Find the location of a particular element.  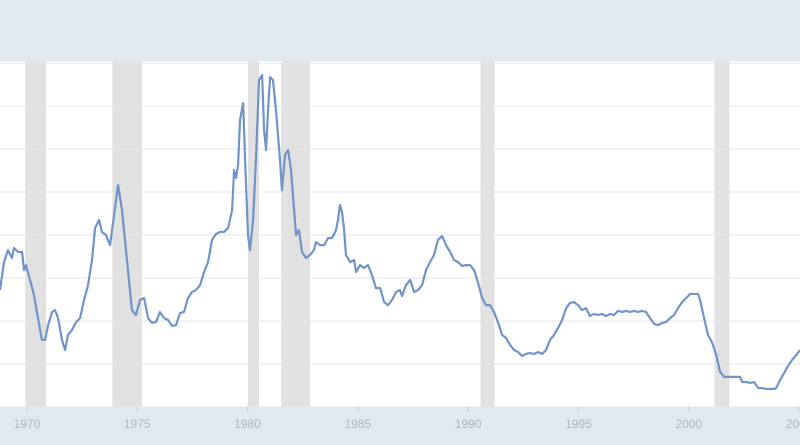

x-tick-label: 1980 is located at coordinates (247, 424).